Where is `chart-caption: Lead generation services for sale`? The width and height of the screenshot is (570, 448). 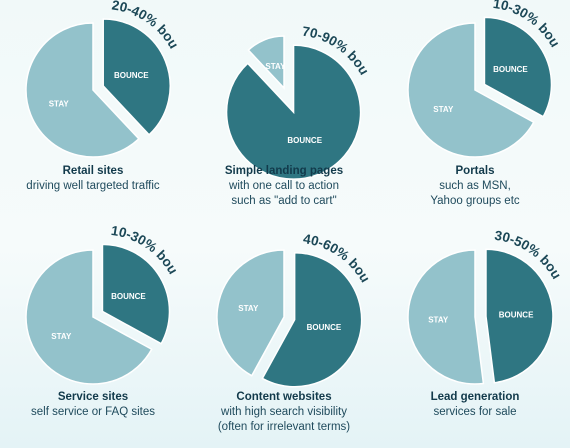
chart-caption: Lead generation services for sale is located at coordinates (475, 405).